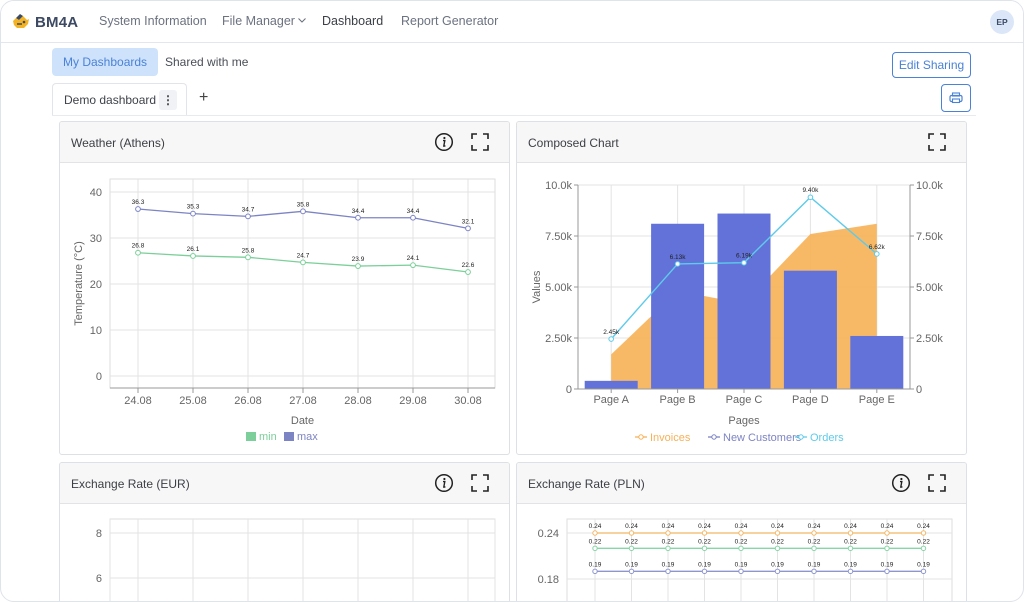 This screenshot has height=602, width=1024. Describe the element at coordinates (929, 237) in the screenshot. I see `y-tick-label-right: 7.50k` at that location.